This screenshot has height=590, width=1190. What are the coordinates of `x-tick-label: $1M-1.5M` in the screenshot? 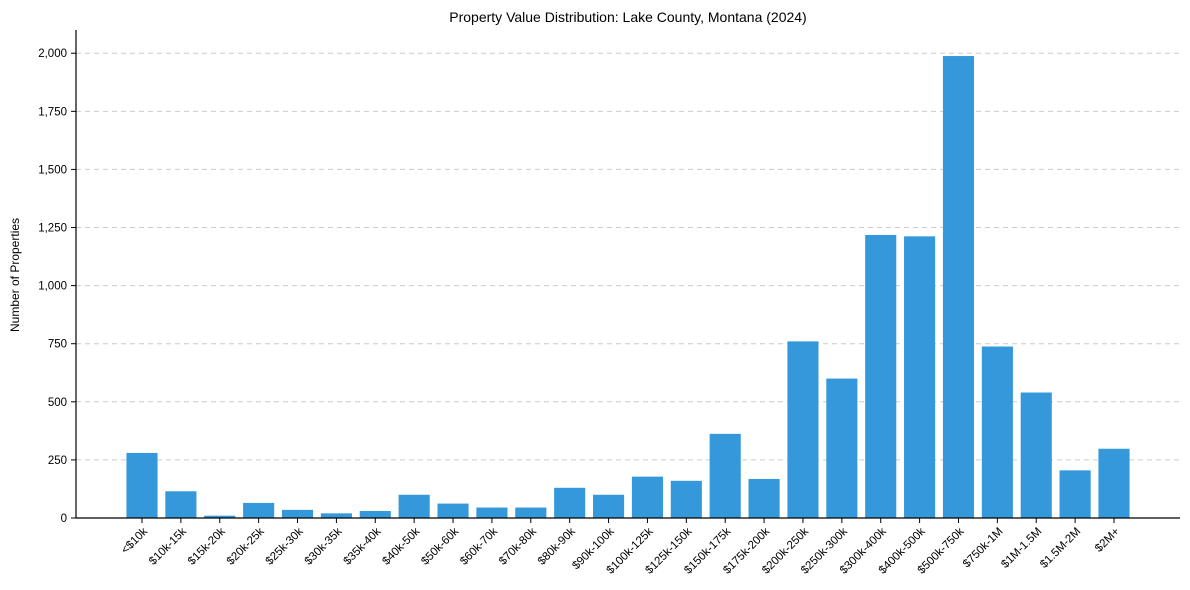 It's located at (1021, 548).